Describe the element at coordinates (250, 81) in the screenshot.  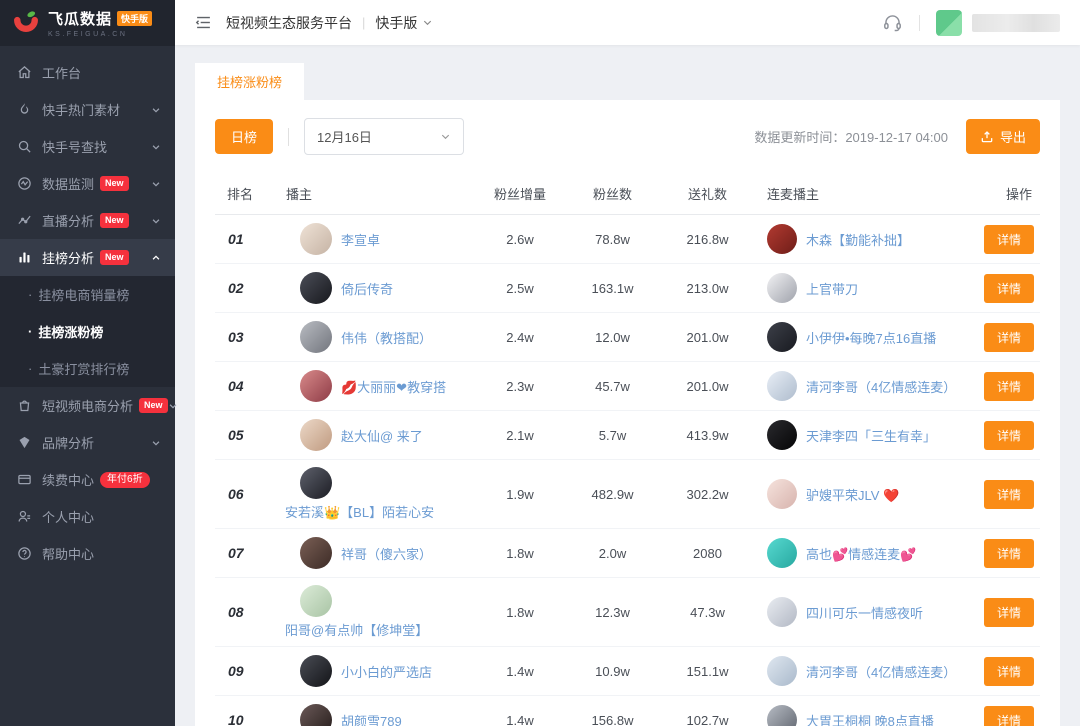
I see `tab-fans-growth-rank: 挂榜涨粉榜` at that location.